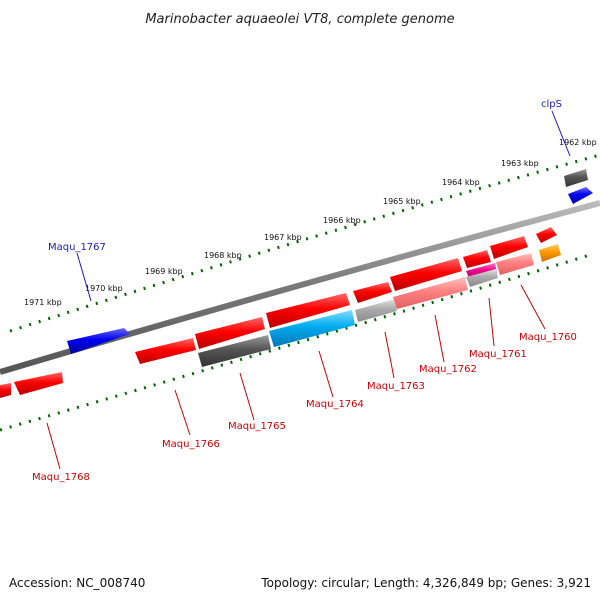  Describe the element at coordinates (335, 404) in the screenshot. I see `label-maqu-1764: Maqu_1764` at that location.